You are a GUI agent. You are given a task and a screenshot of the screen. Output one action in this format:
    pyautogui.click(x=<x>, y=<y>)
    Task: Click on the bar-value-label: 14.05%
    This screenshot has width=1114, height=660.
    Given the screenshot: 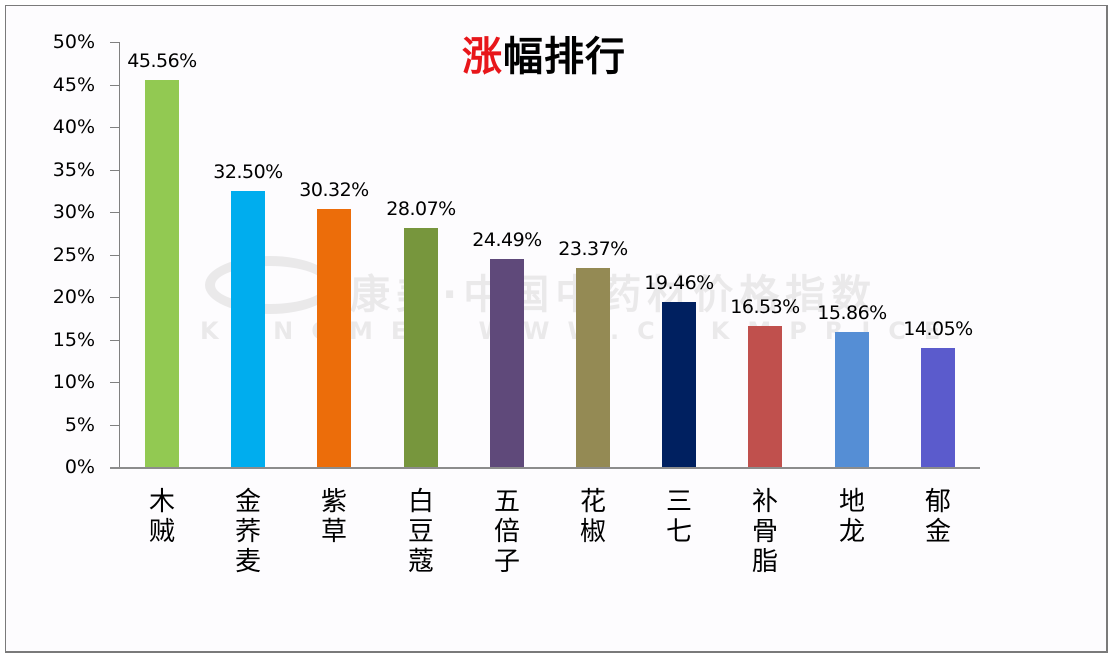 What is the action you would take?
    pyautogui.click(x=938, y=328)
    